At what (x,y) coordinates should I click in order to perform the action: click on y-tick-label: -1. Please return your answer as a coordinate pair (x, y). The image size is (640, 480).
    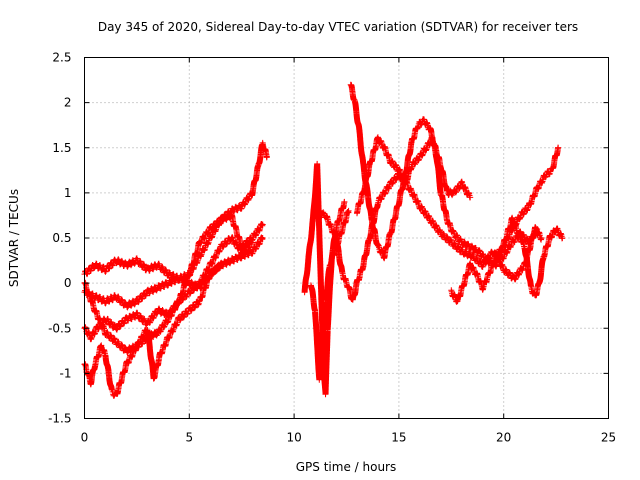
    Looking at the image, I should click on (66, 373).